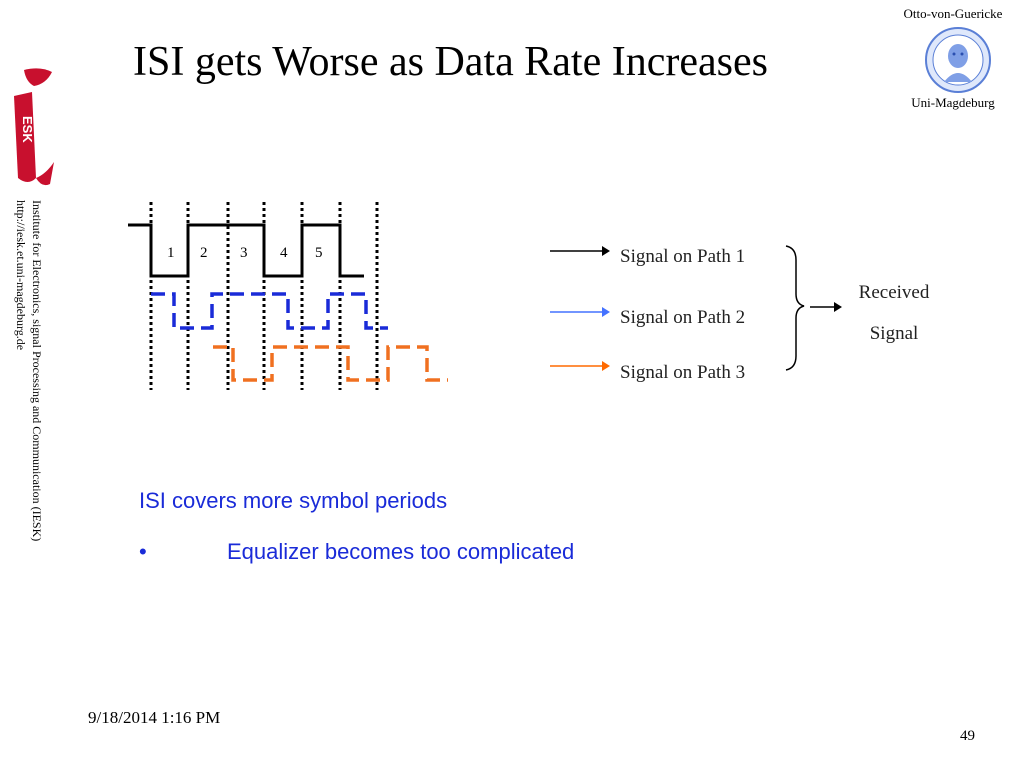  What do you see at coordinates (21, 275) in the screenshot?
I see `institute-url: http://iesk.et.uni-magdeburg.de` at bounding box center [21, 275].